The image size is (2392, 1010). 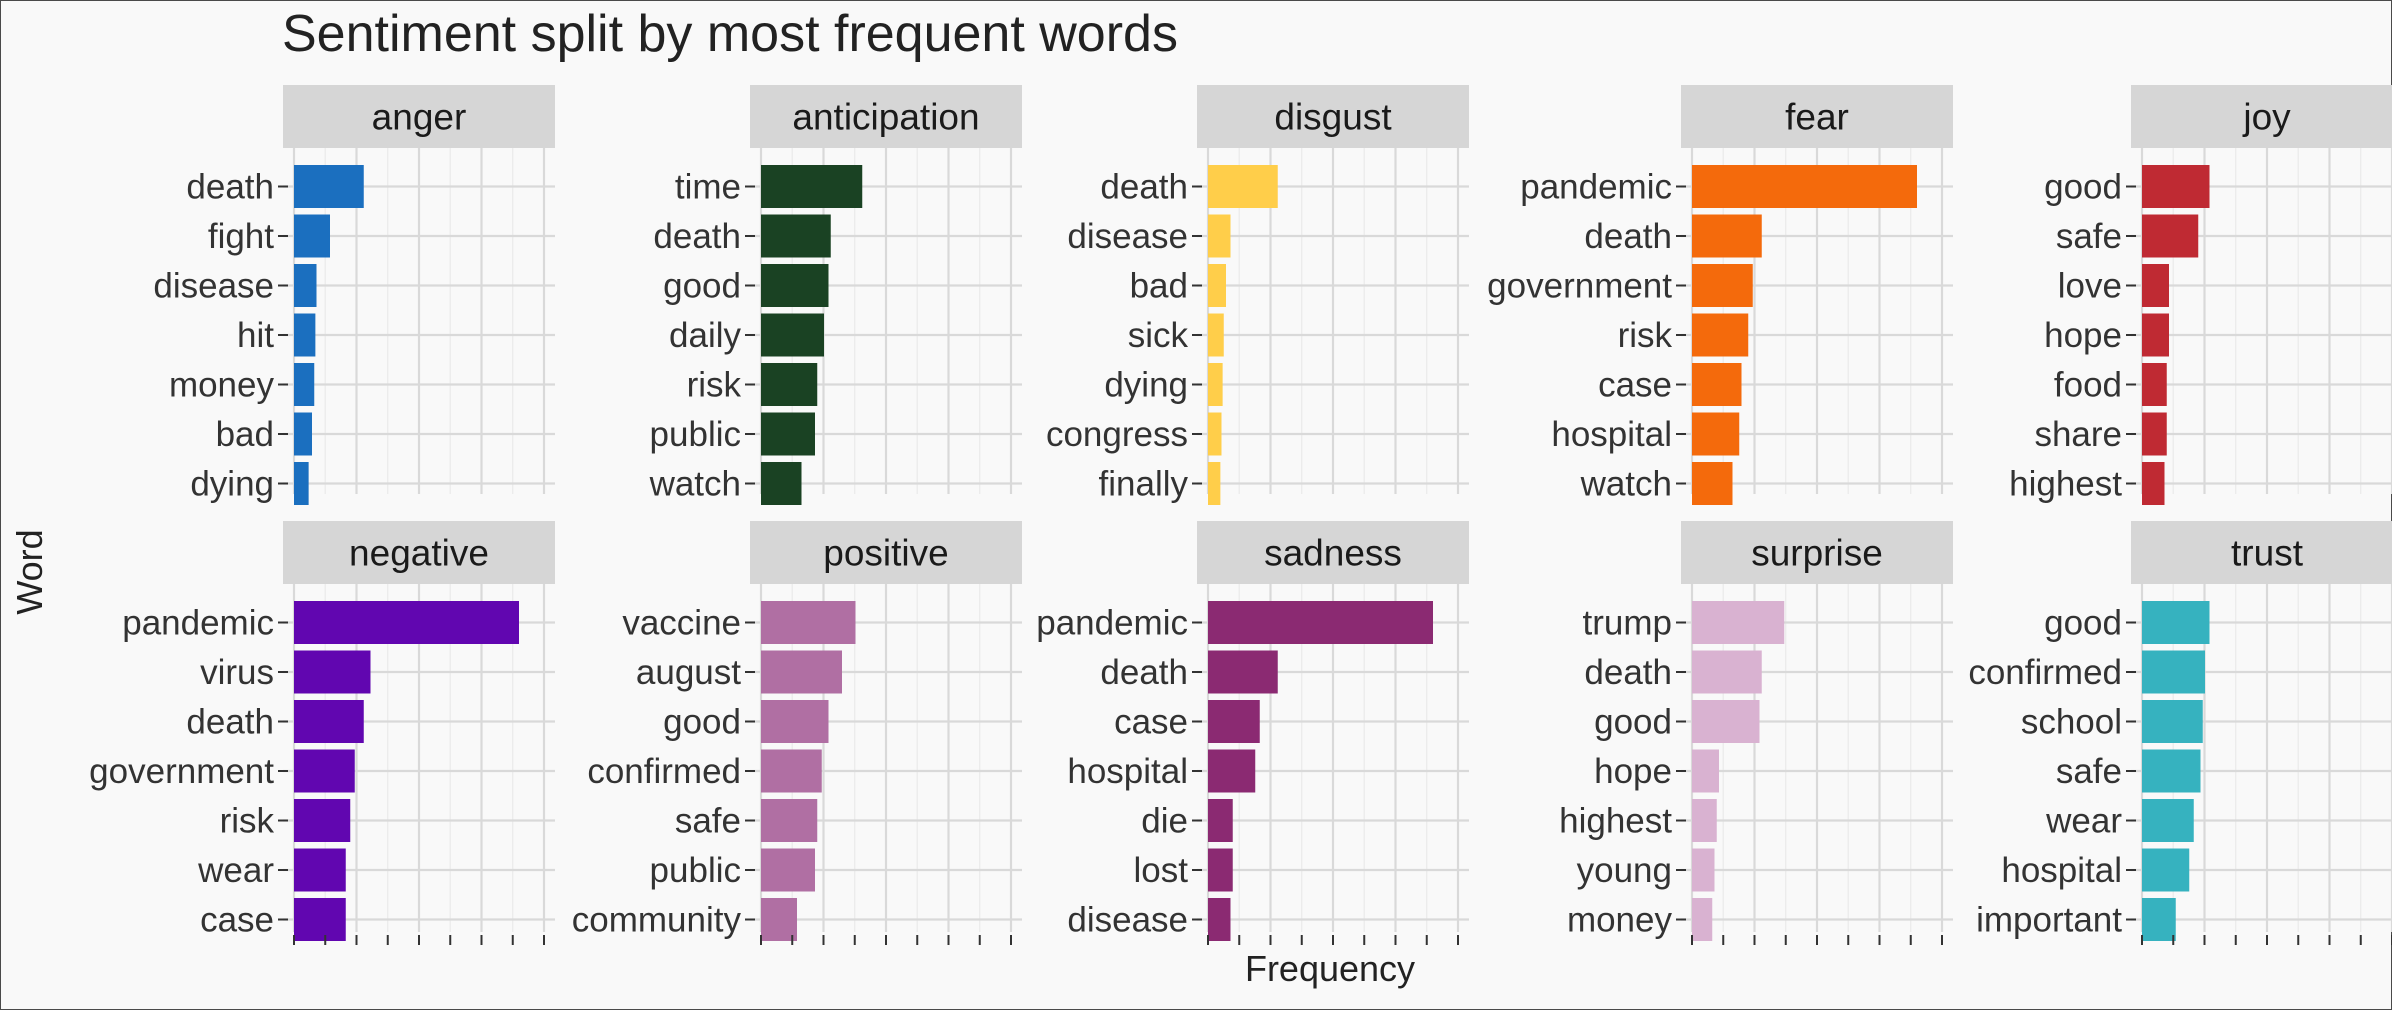 What do you see at coordinates (406, 622) in the screenshot?
I see `bar-negative-pandemic` at bounding box center [406, 622].